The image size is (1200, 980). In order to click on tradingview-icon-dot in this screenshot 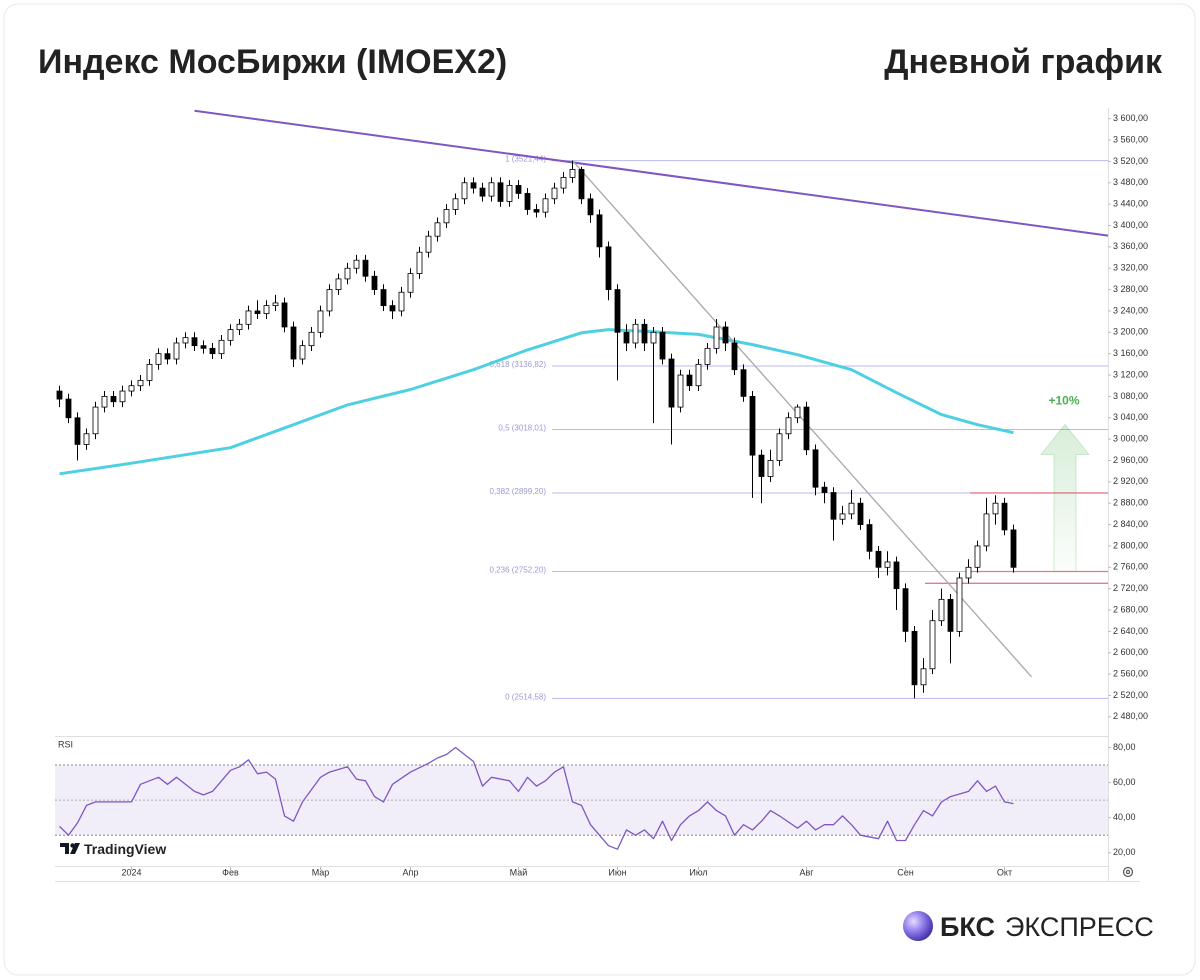, I will do `click(72, 845)`.